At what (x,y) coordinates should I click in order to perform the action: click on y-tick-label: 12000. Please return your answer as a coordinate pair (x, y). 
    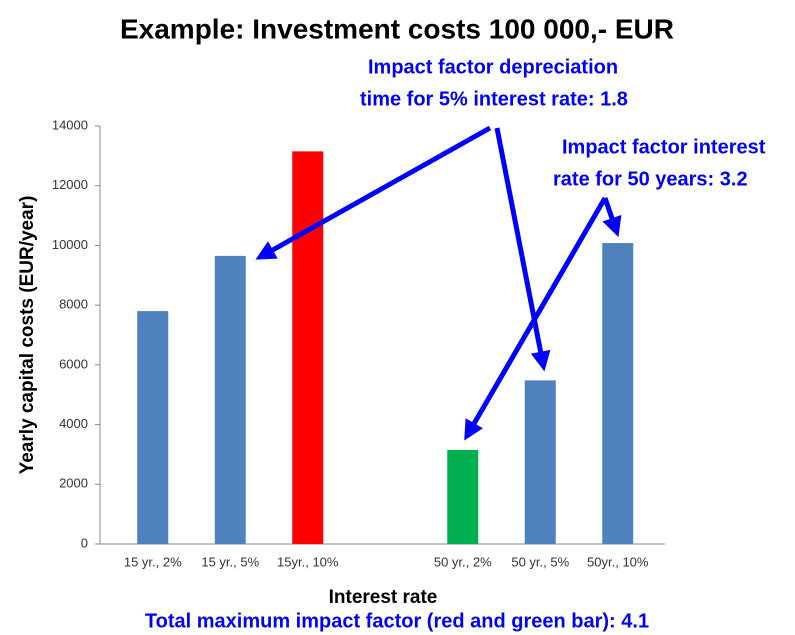
    Looking at the image, I should click on (70, 184).